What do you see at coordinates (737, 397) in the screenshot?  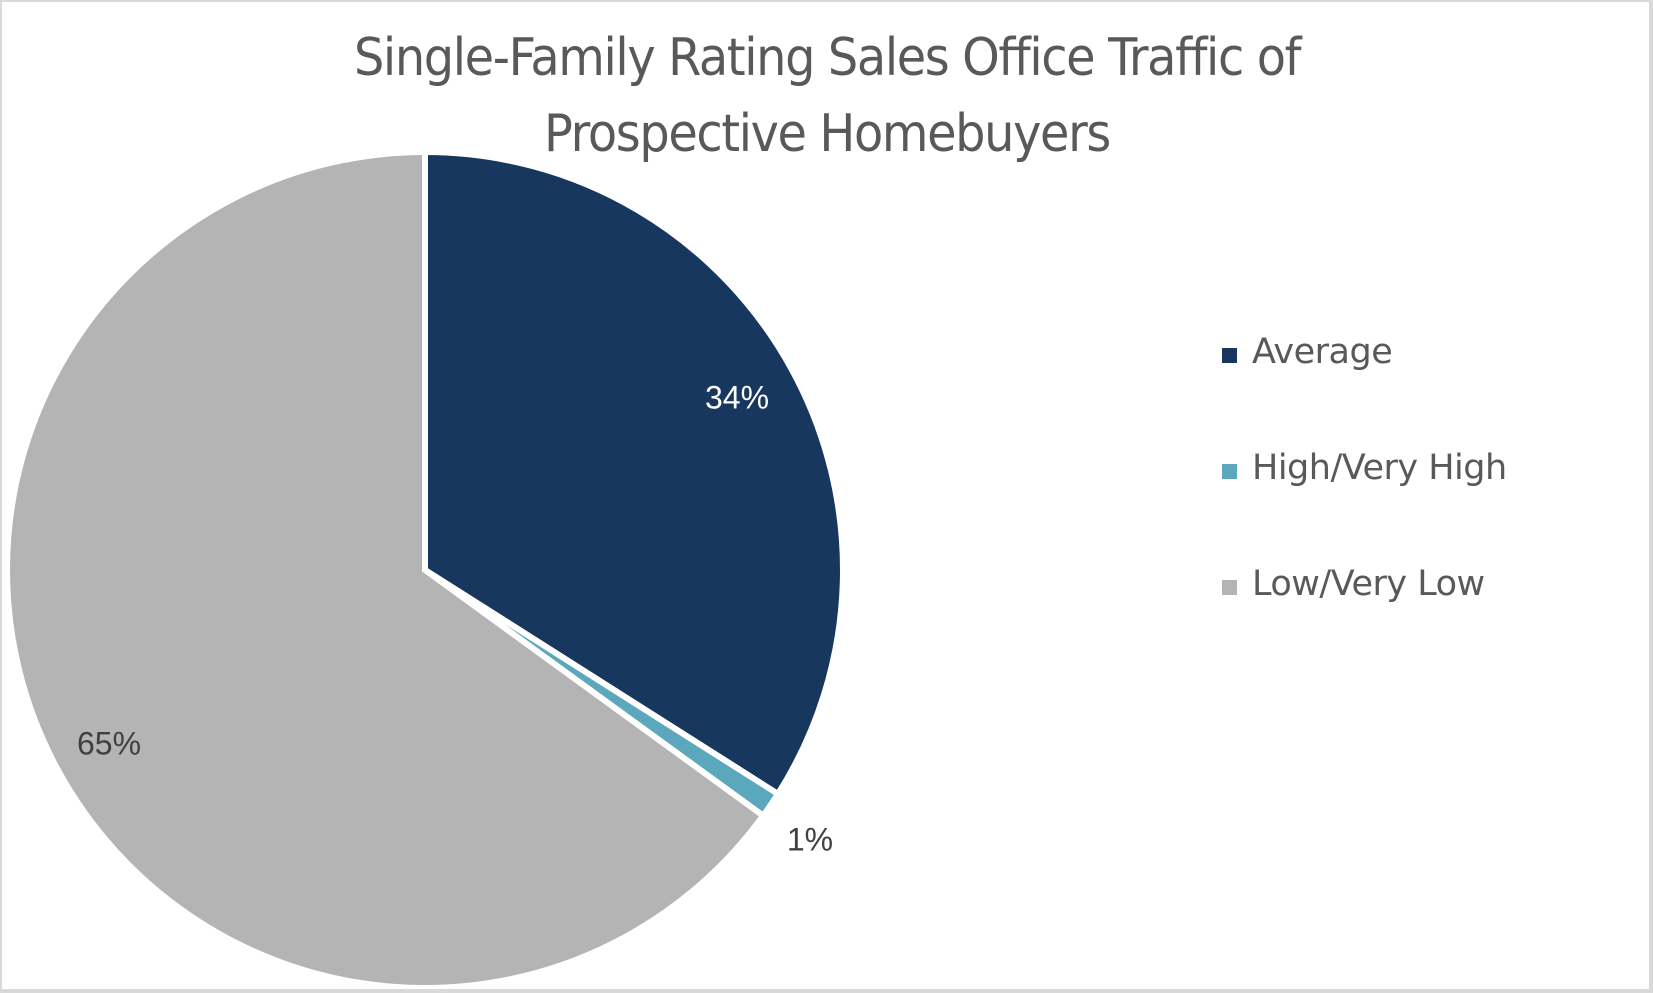 I see `data-label-average: 34%` at bounding box center [737, 397].